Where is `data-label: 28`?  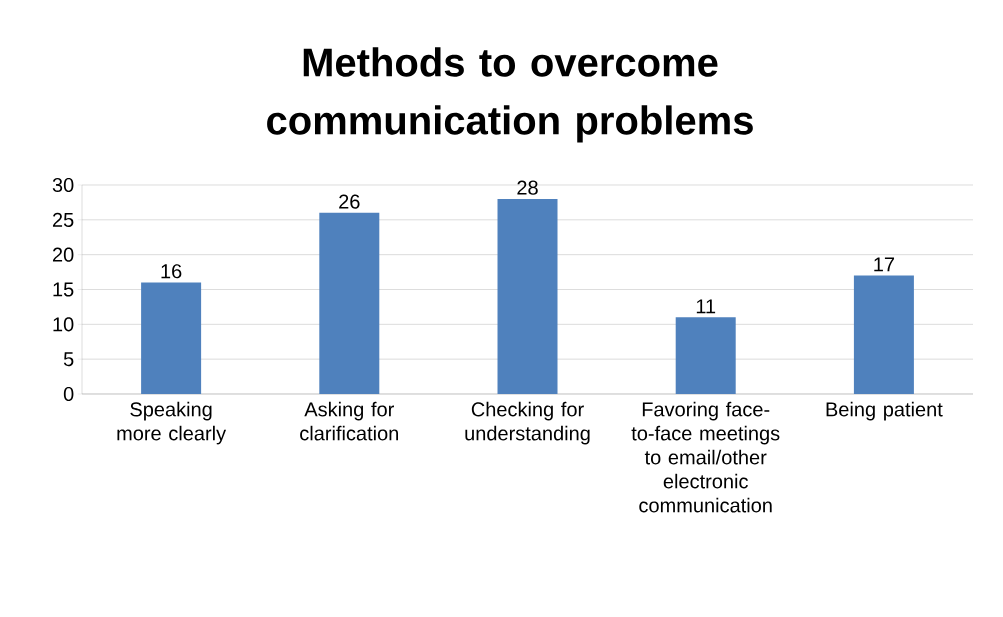 data-label: 28 is located at coordinates (527, 187).